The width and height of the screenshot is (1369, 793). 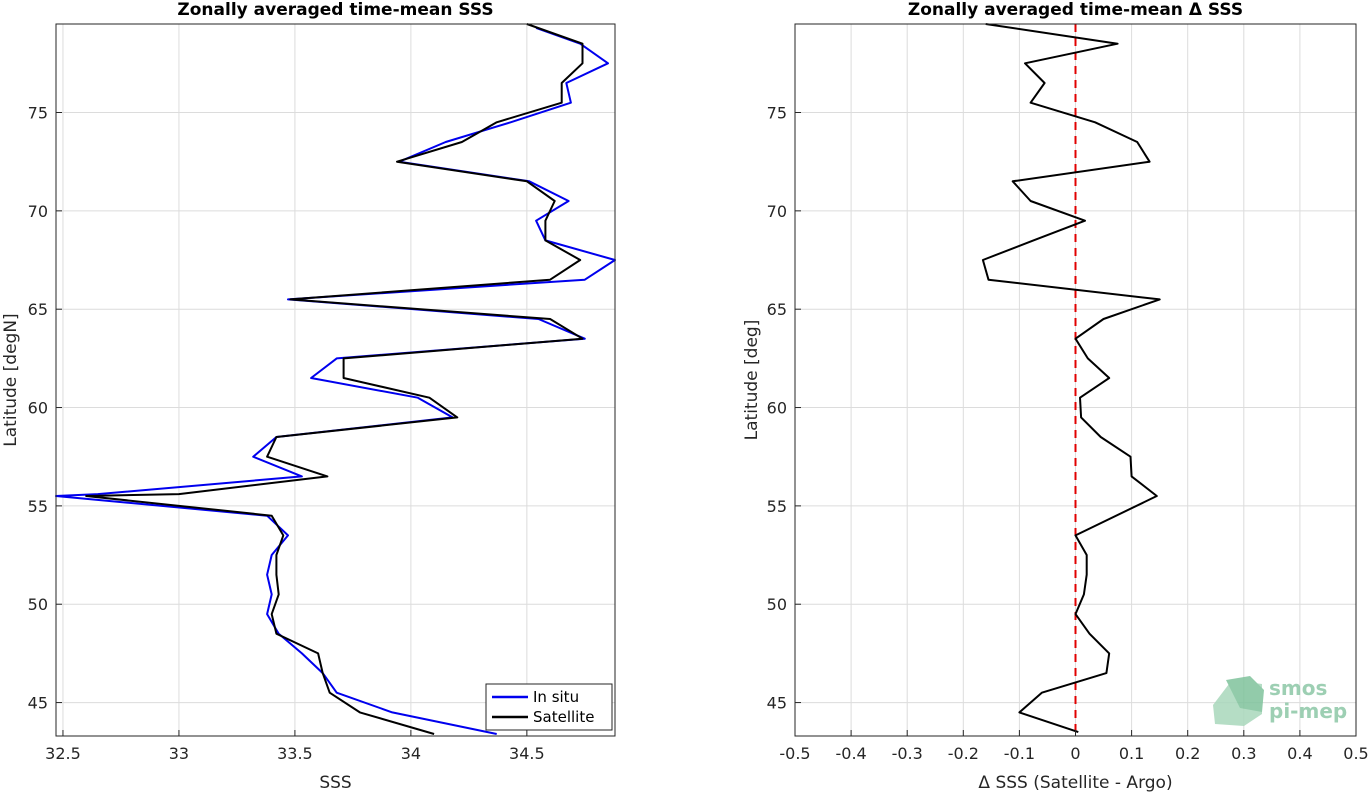 What do you see at coordinates (1187, 753) in the screenshot?
I see `right-x-tick-label: 0.2` at bounding box center [1187, 753].